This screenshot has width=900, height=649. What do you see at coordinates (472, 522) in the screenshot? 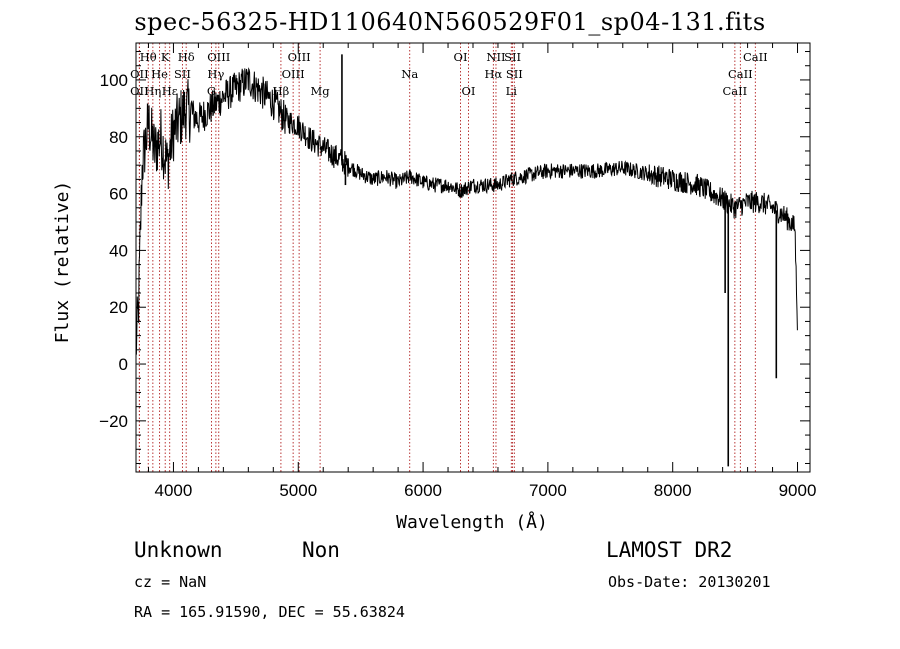
I see `x-axis-label: Wavelength (Å)` at bounding box center [472, 522].